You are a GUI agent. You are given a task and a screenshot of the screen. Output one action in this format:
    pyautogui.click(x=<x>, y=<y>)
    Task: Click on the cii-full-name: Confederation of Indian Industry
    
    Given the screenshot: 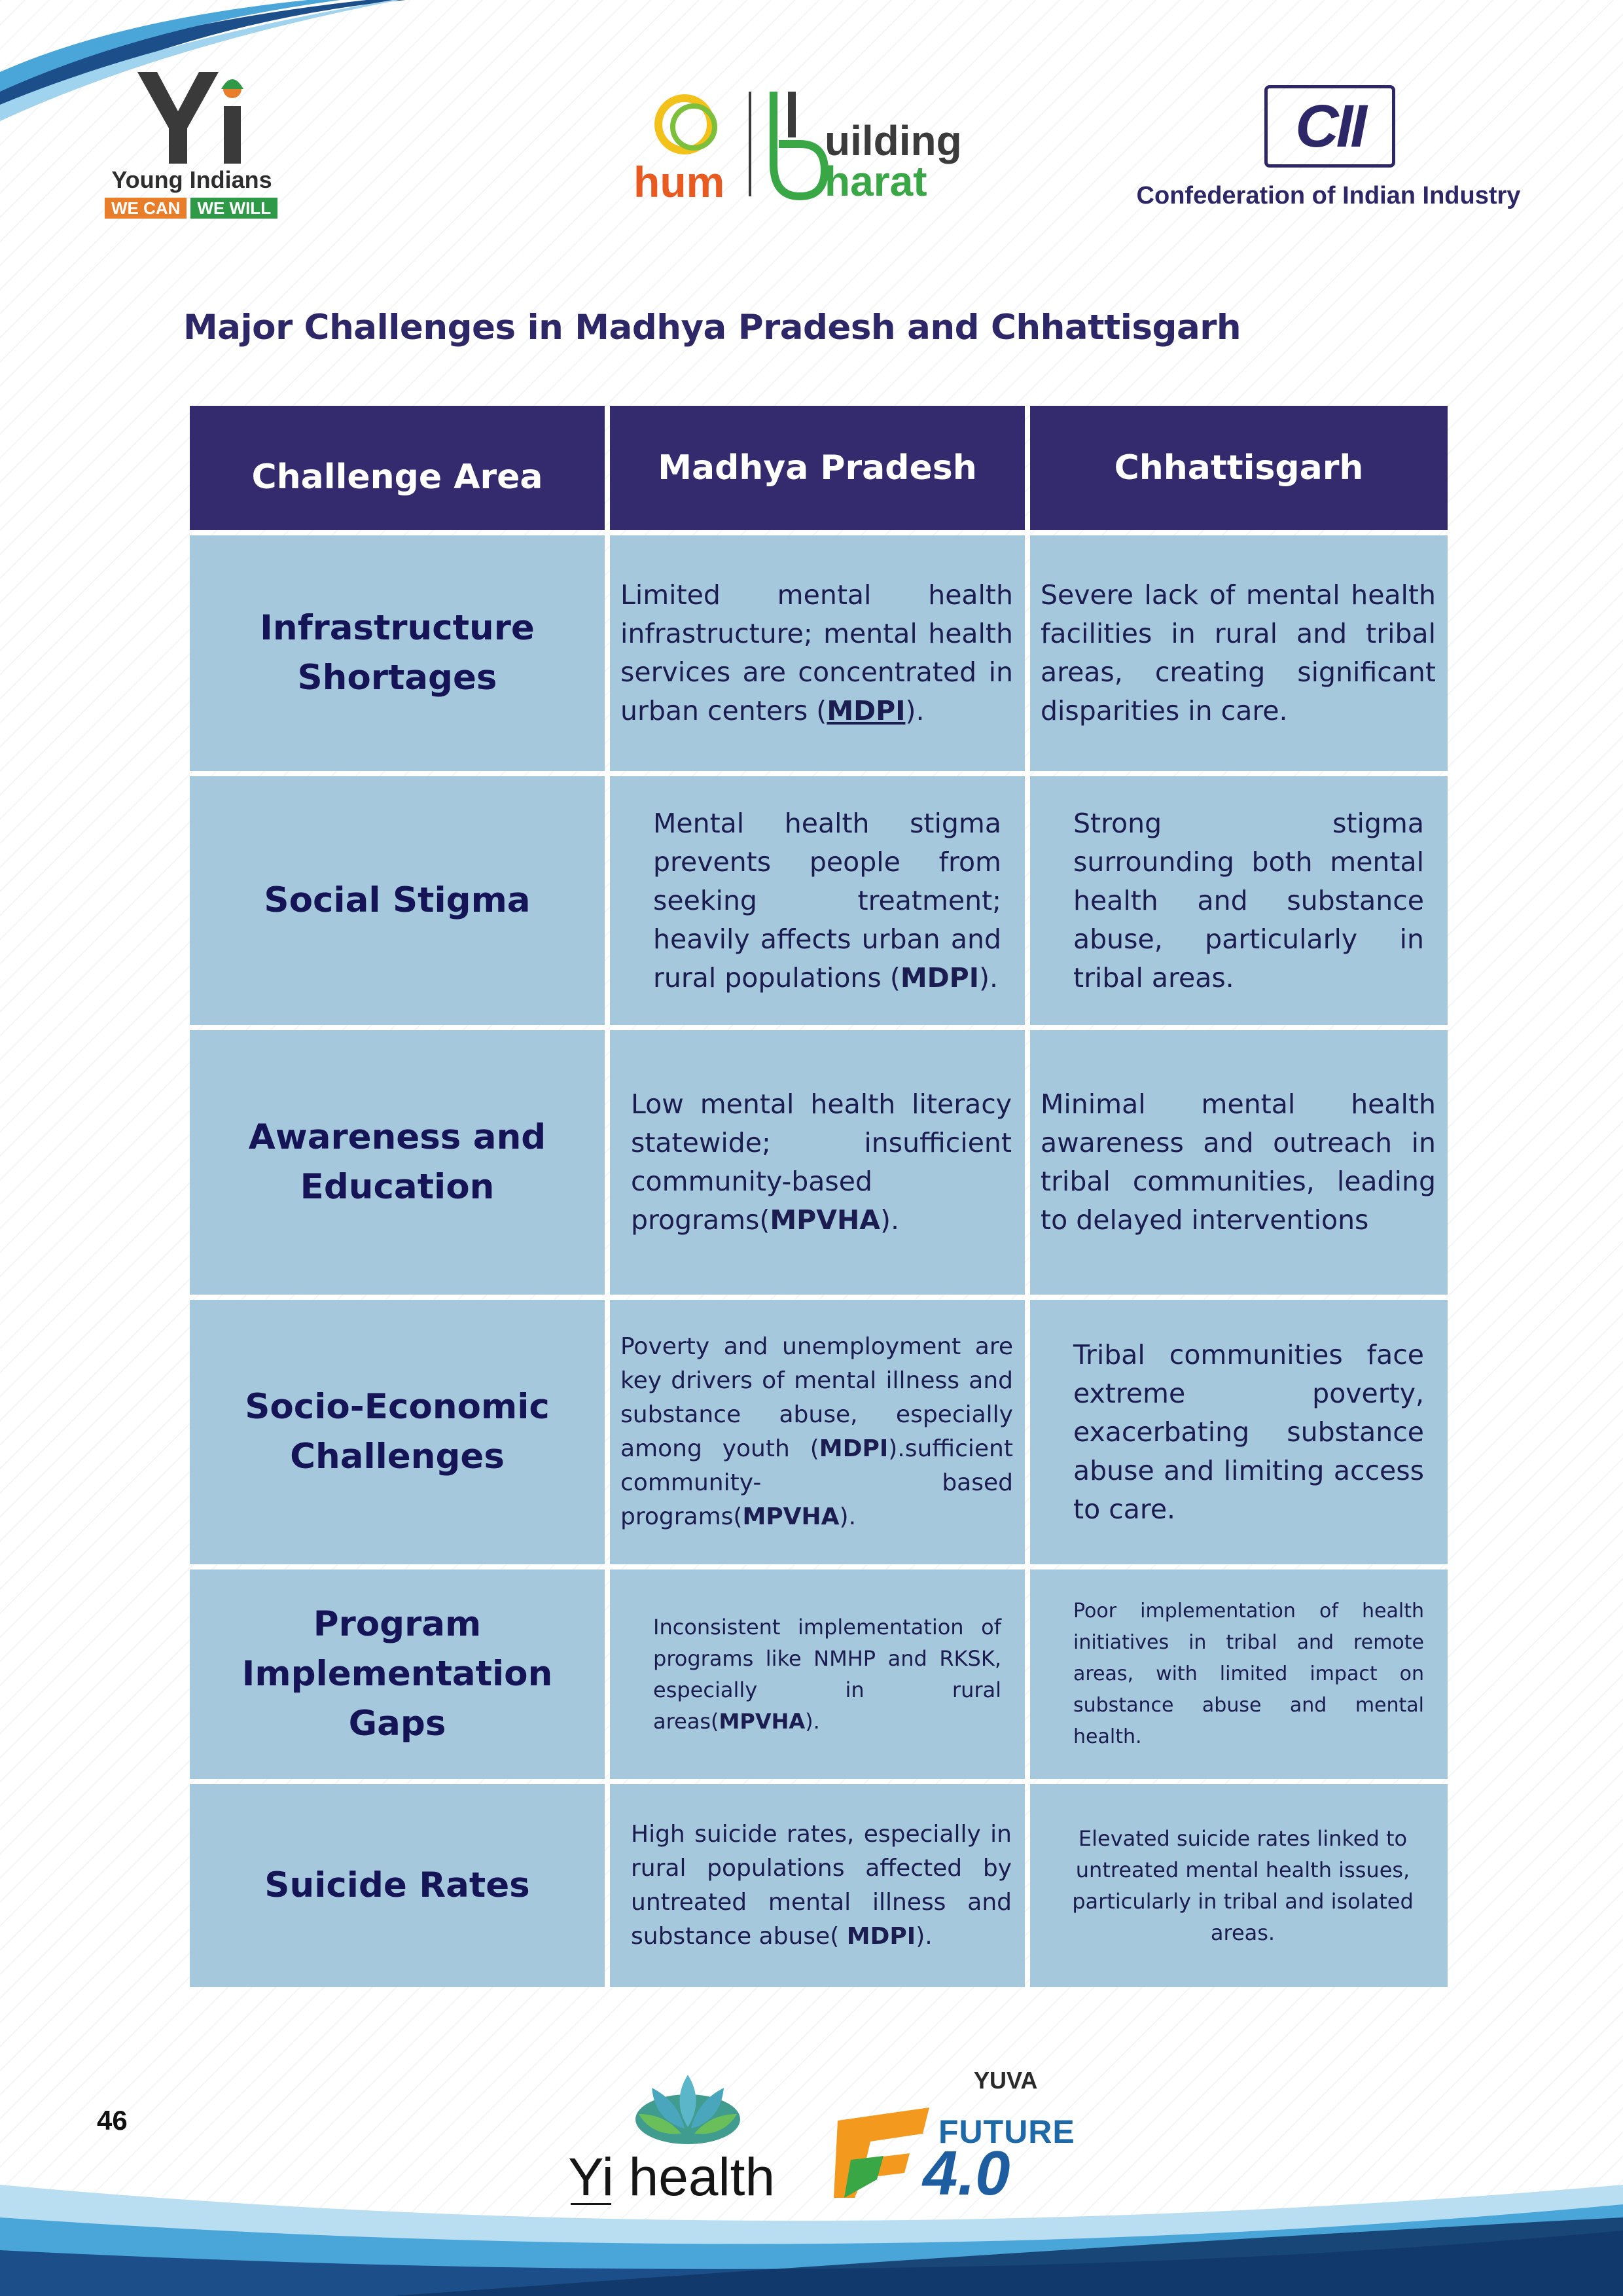 What is the action you would take?
    pyautogui.click(x=1328, y=195)
    